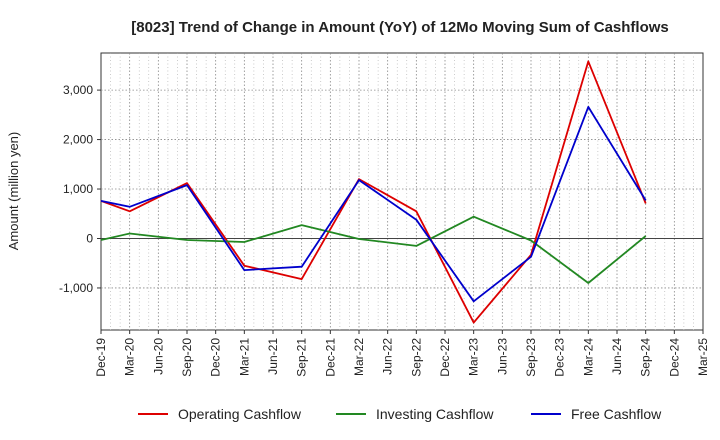  Describe the element at coordinates (416, 357) in the screenshot. I see `x-tick-label: Sep-22` at that location.